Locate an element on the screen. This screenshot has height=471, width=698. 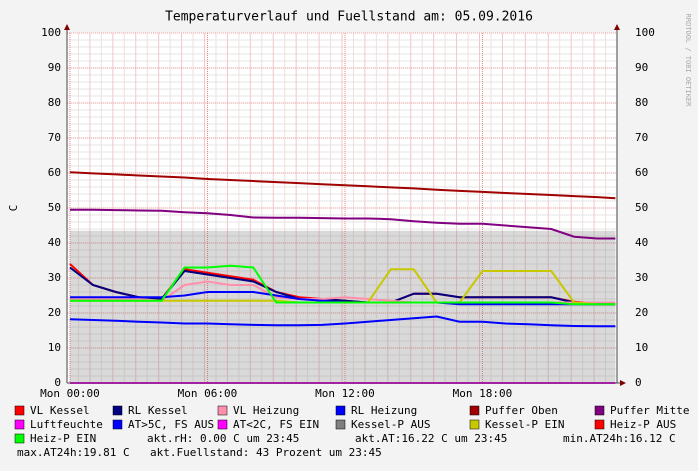
legend-label: VL Kessel is located at coordinates (60, 410).